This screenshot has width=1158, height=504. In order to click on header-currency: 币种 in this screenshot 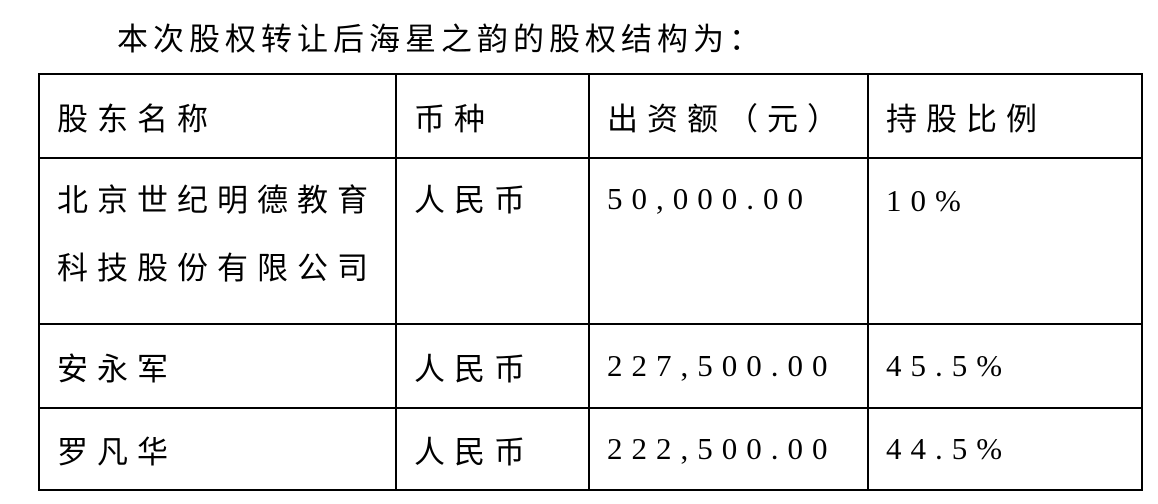, I will do `click(492, 116)`.